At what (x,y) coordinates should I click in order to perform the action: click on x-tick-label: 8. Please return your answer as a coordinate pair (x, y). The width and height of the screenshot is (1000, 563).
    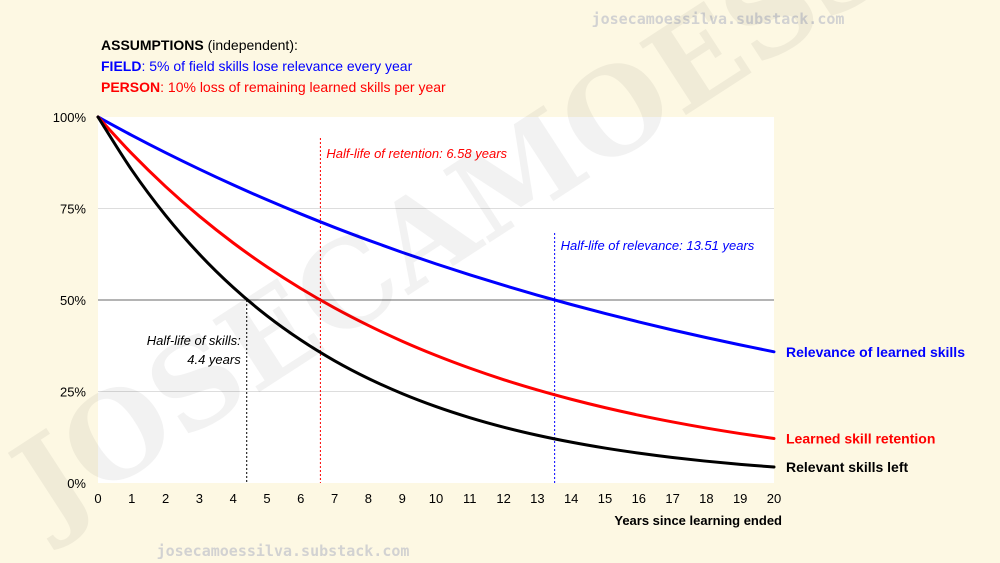
    Looking at the image, I should click on (368, 498).